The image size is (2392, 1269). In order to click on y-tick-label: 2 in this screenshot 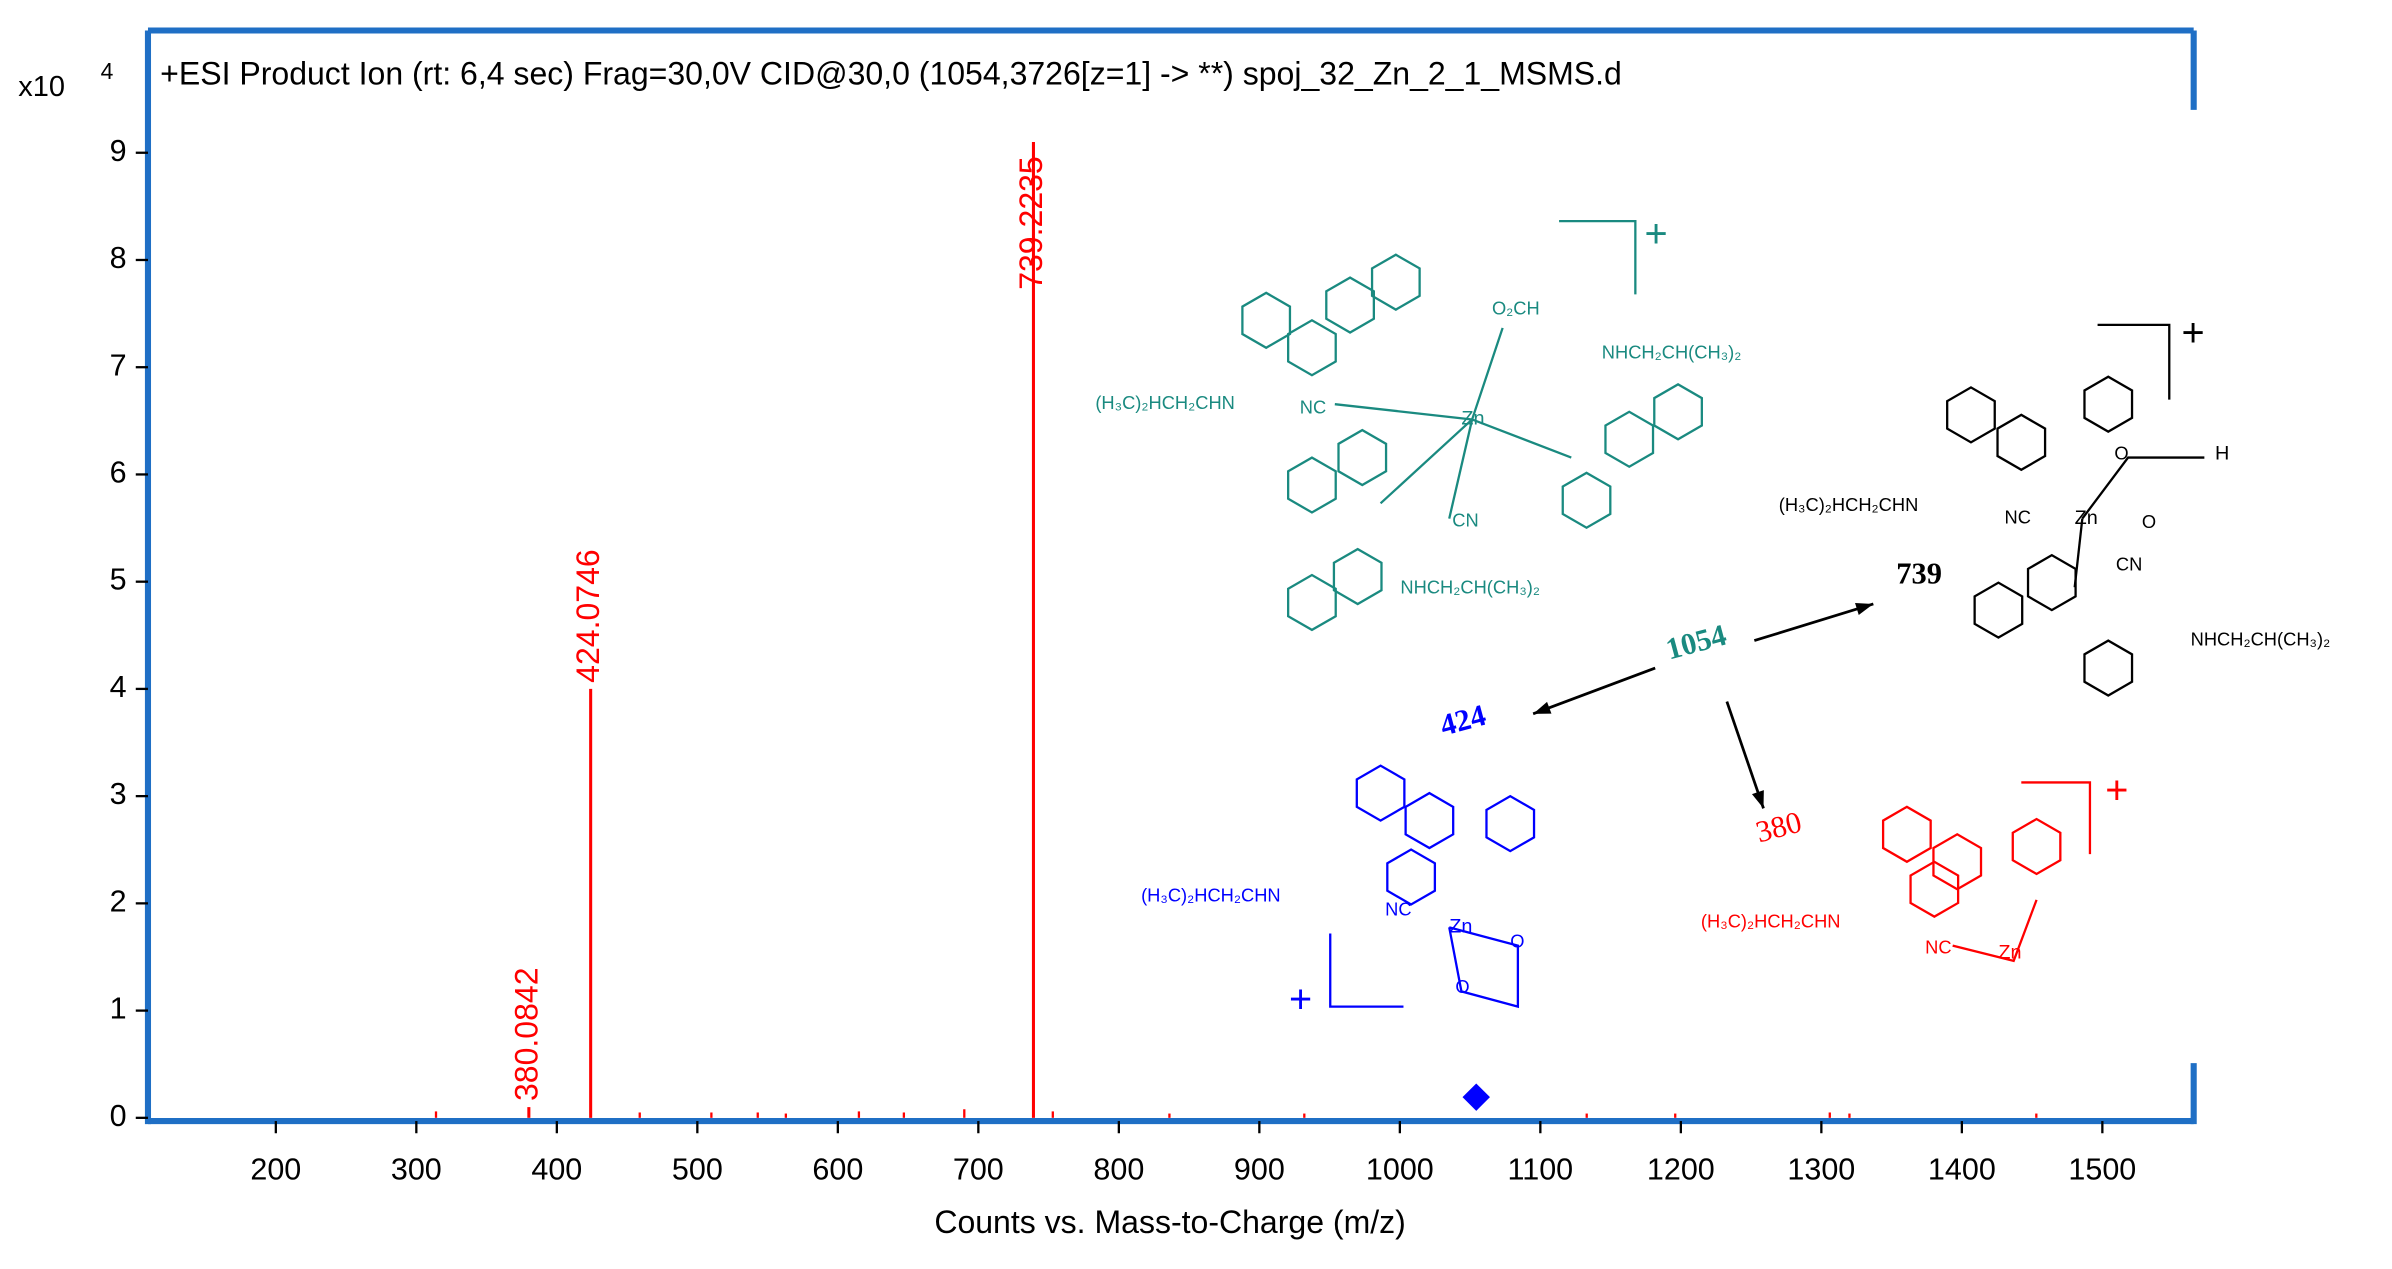, I will do `click(118, 901)`.